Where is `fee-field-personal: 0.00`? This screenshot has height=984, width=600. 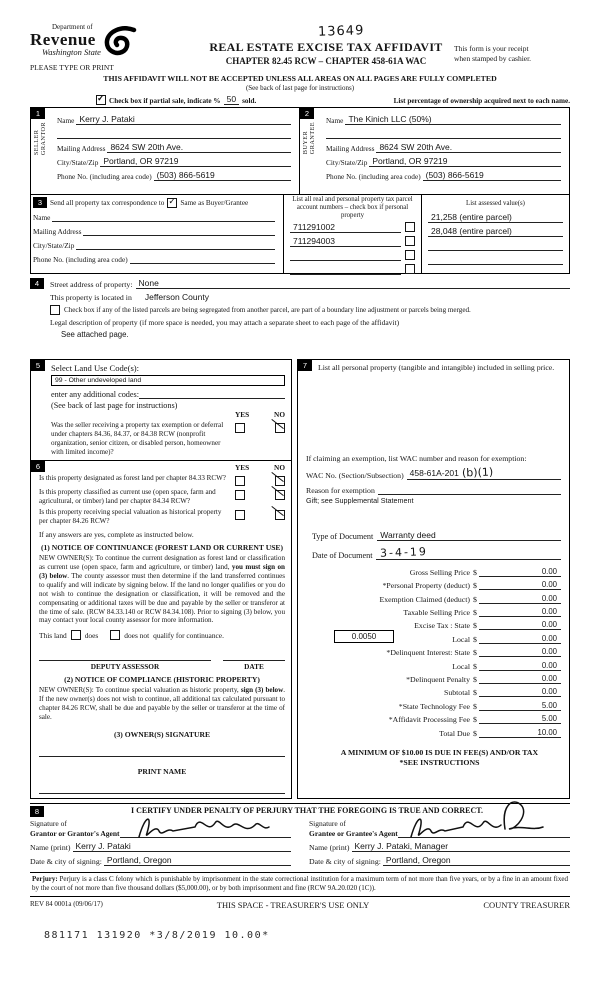
fee-field-personal: 0.00 is located at coordinates (519, 585).